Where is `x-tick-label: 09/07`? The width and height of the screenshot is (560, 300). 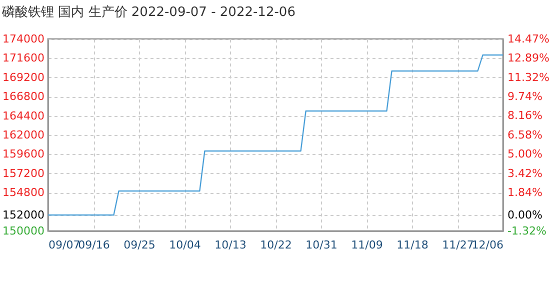 x-tick-label: 09/07 is located at coordinates (64, 245).